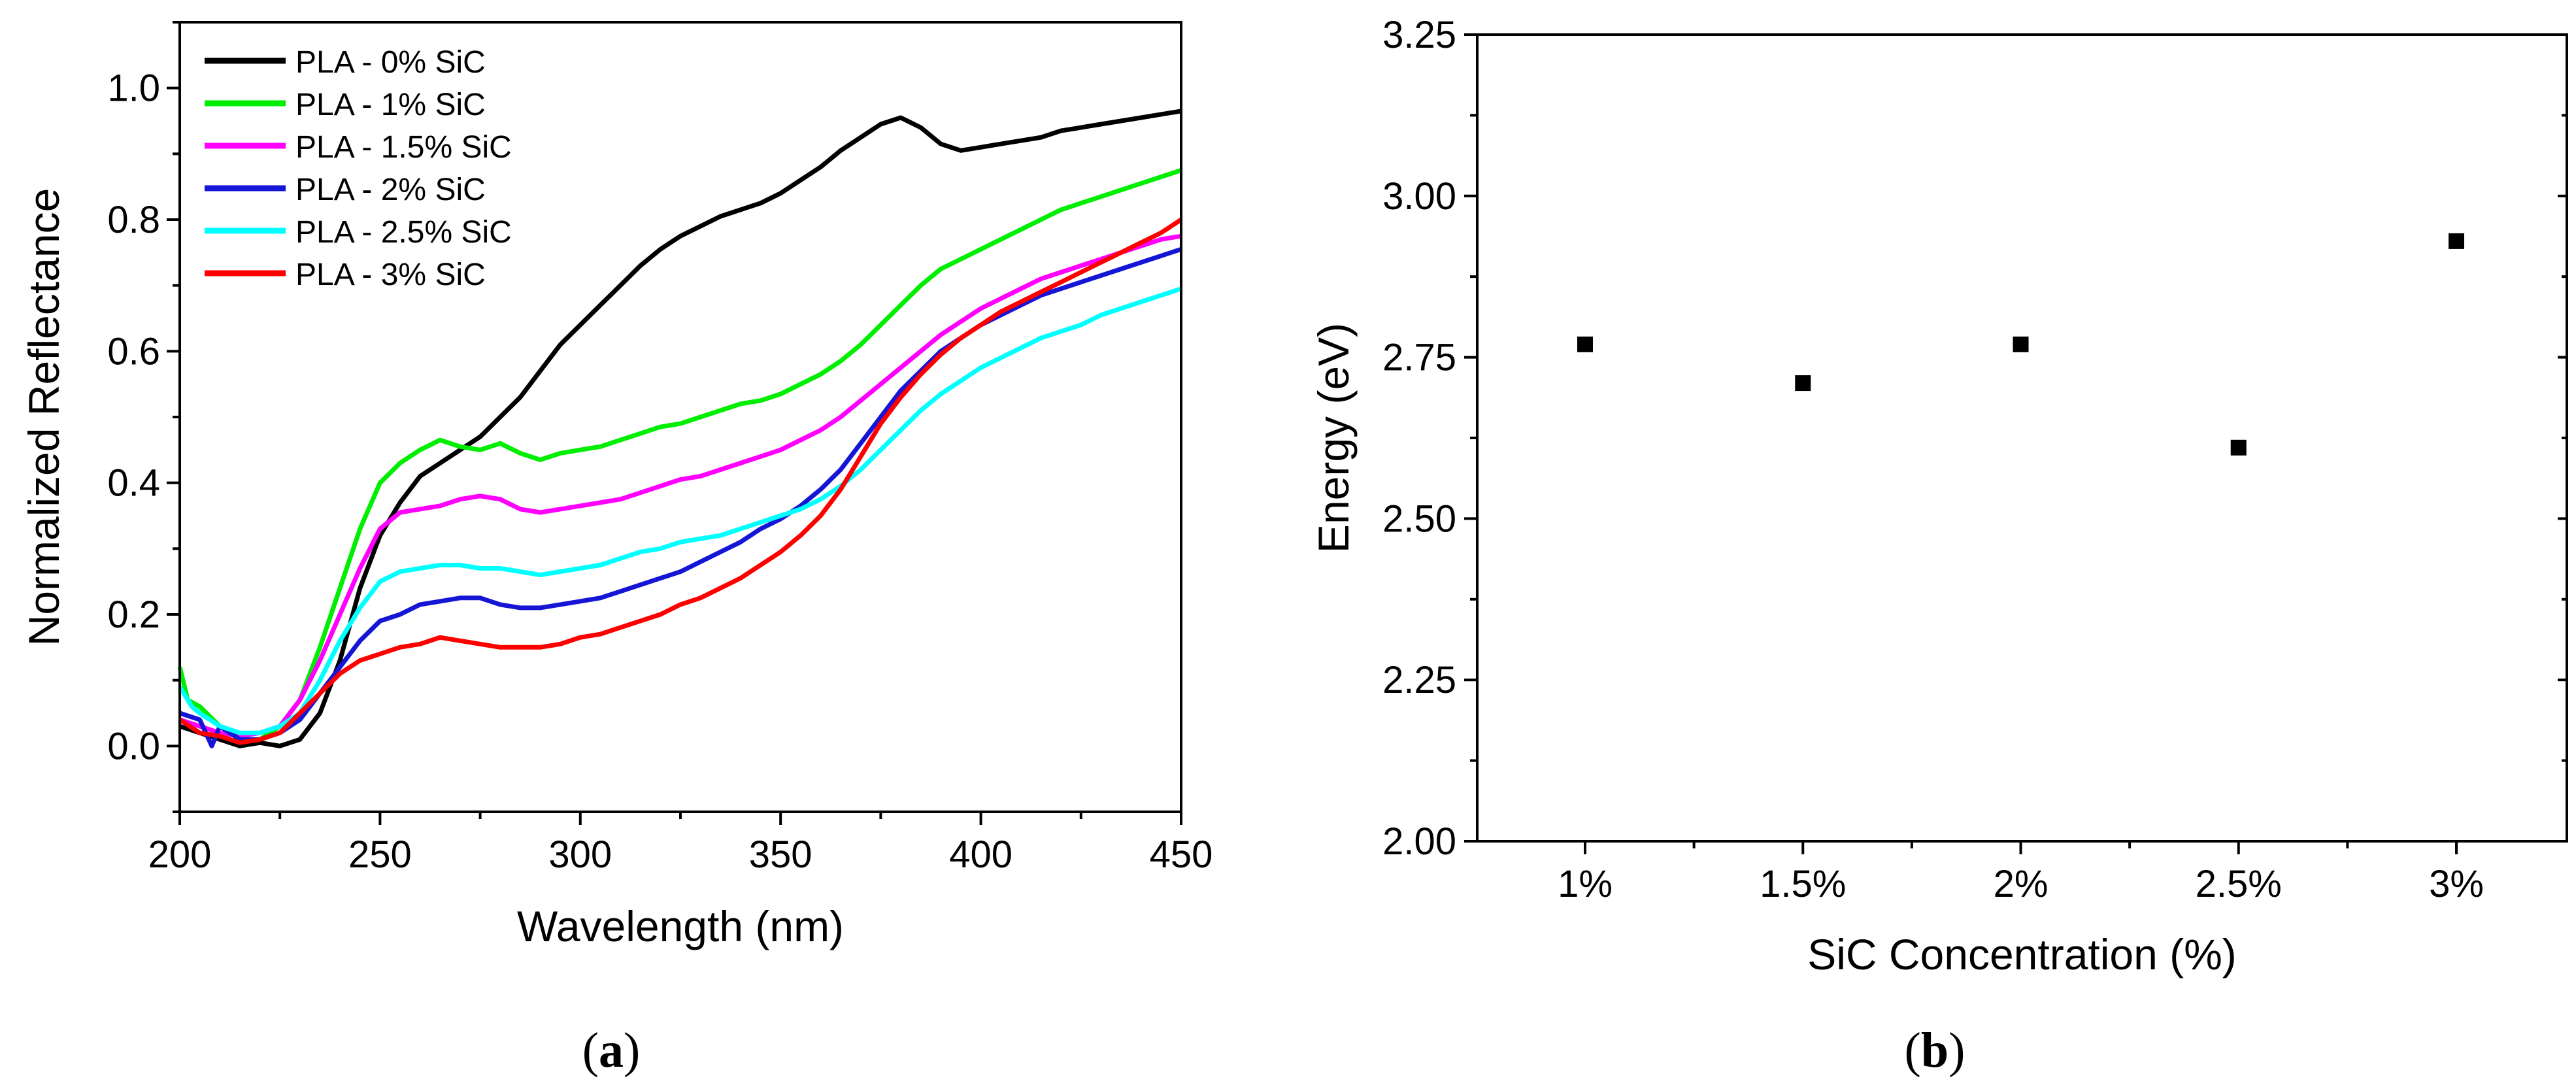 The height and width of the screenshot is (1087, 2576). What do you see at coordinates (2022, 884) in the screenshot?
I see `x-tick-label: 2%` at bounding box center [2022, 884].